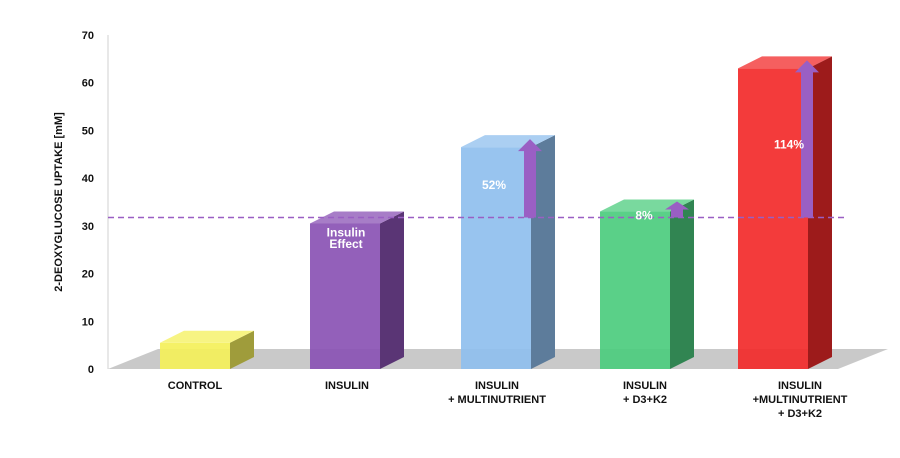  What do you see at coordinates (88, 322) in the screenshot?
I see `y-tick-label: 10` at bounding box center [88, 322].